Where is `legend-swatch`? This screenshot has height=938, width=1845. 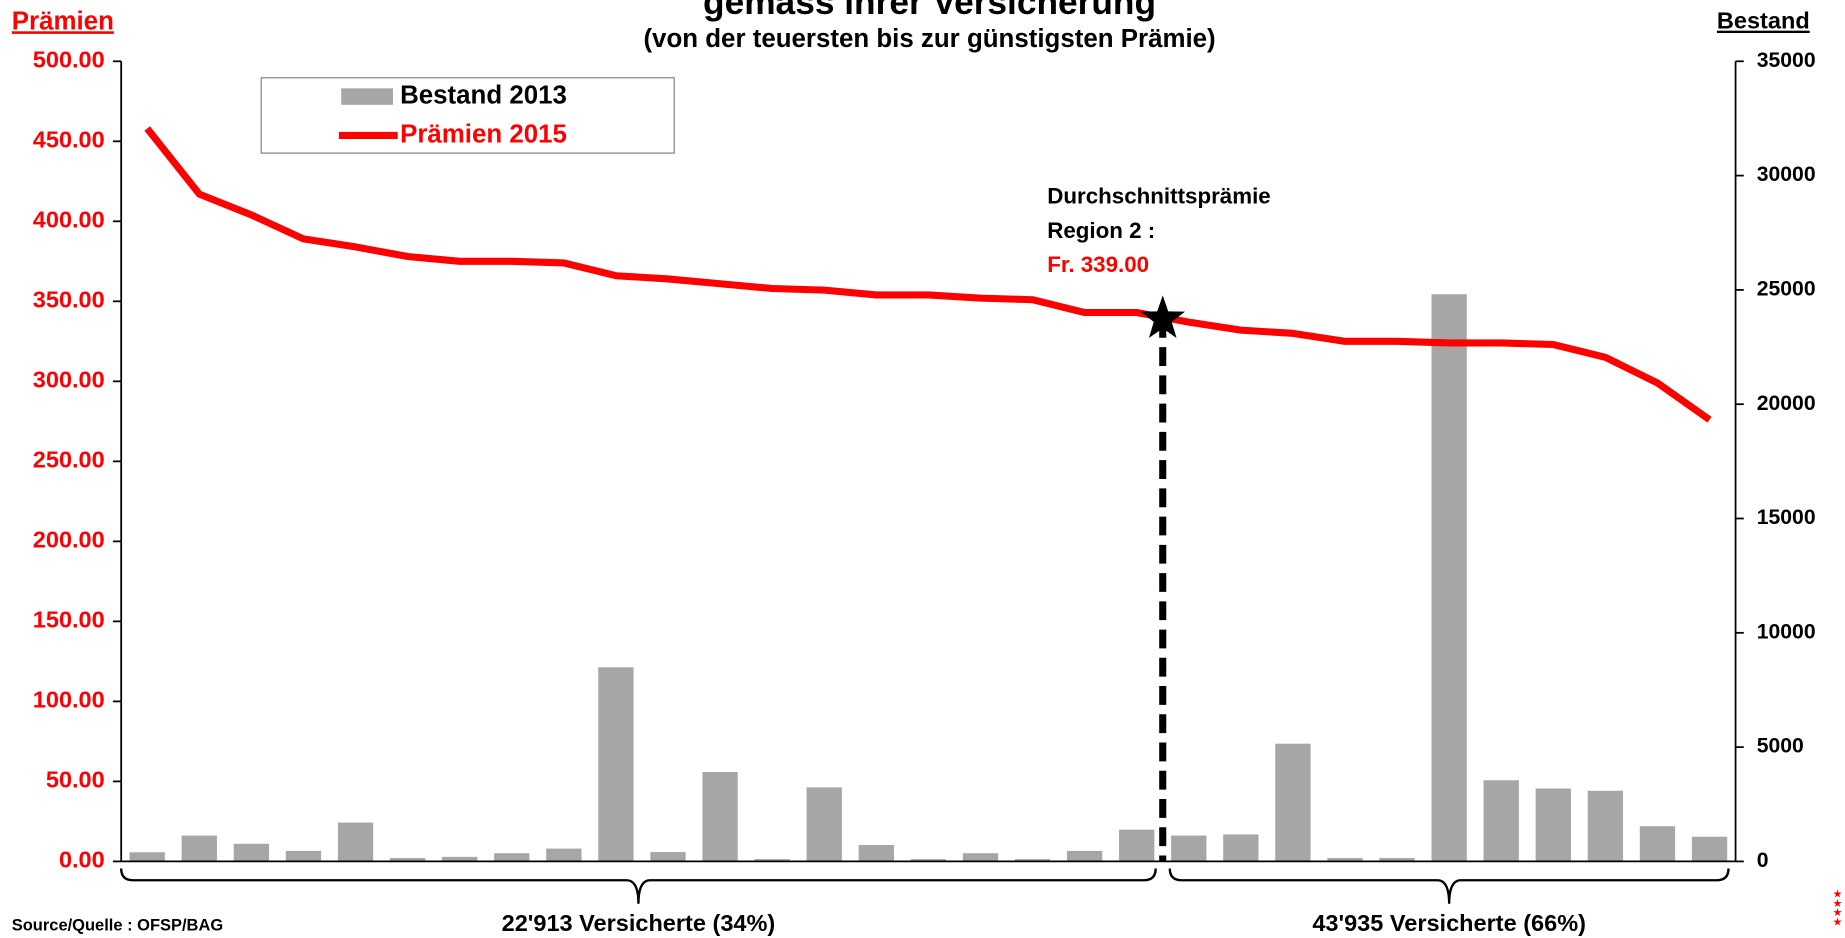 legend-swatch is located at coordinates (367, 96).